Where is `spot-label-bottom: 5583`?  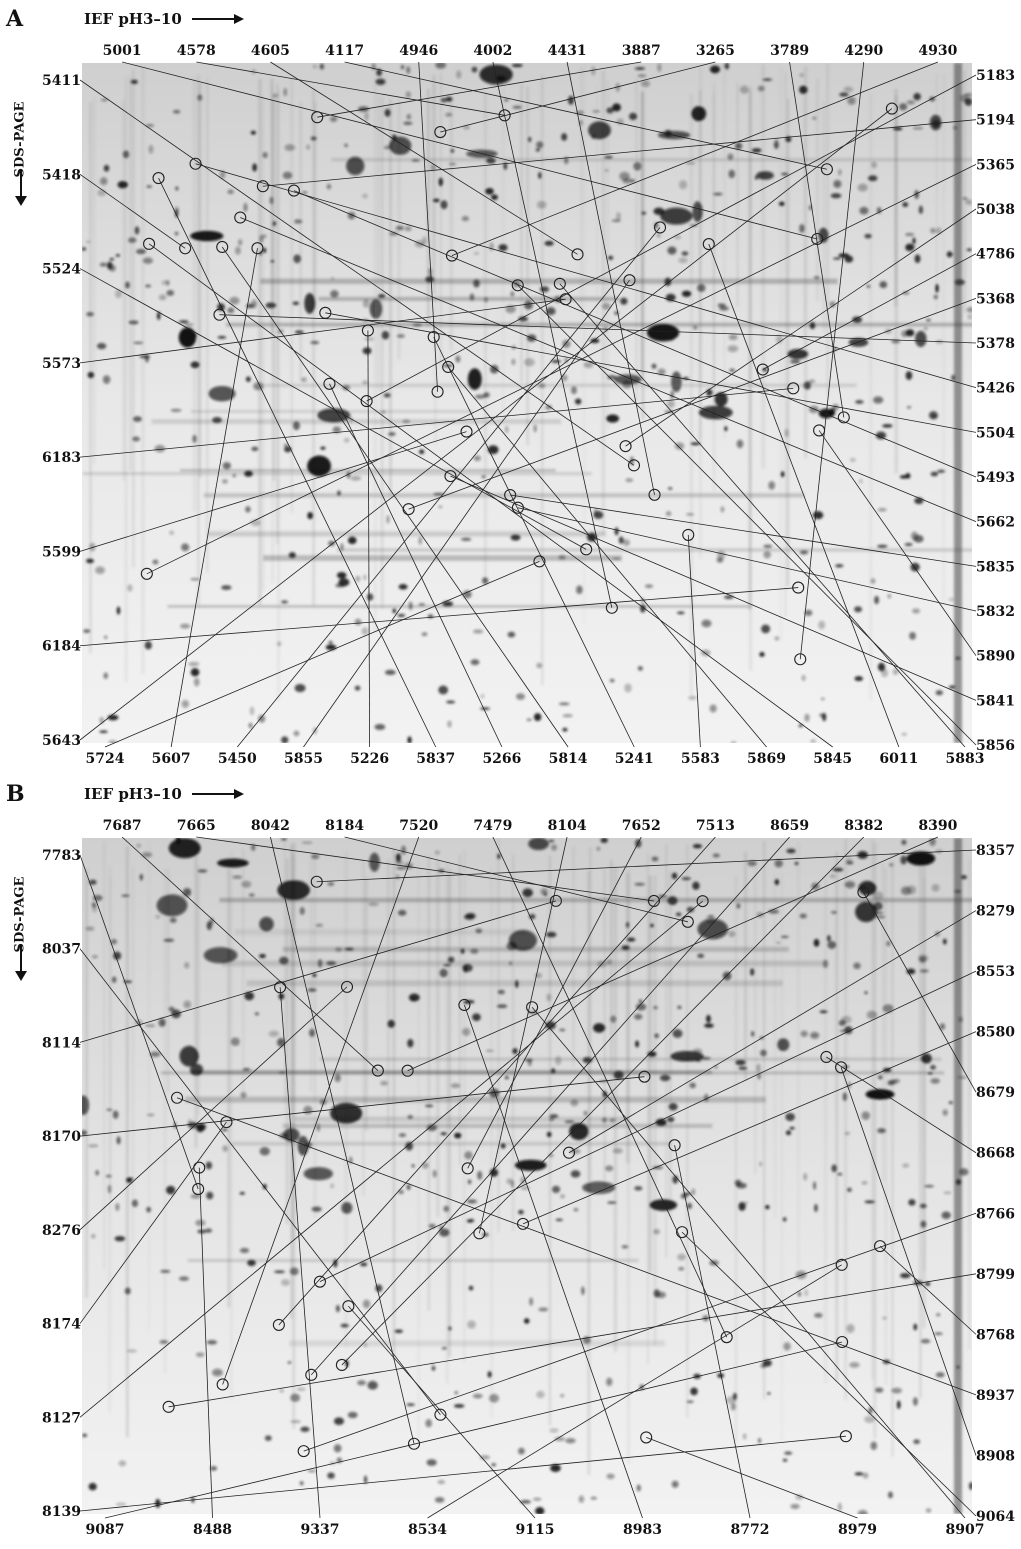 spot-label-bottom: 5583 is located at coordinates (700, 759).